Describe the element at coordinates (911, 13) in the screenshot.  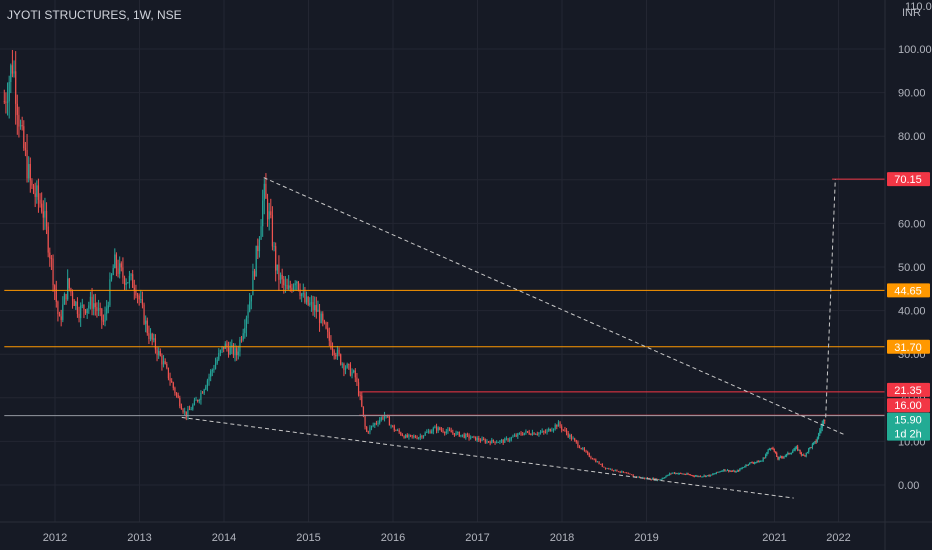
I see `currency-label: INR` at that location.